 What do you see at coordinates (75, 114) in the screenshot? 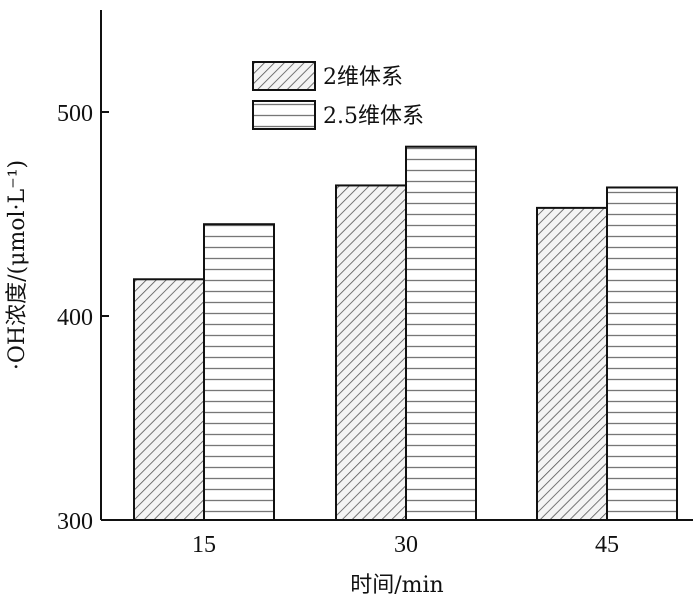
I see `y-tick-label: 500` at bounding box center [75, 114].